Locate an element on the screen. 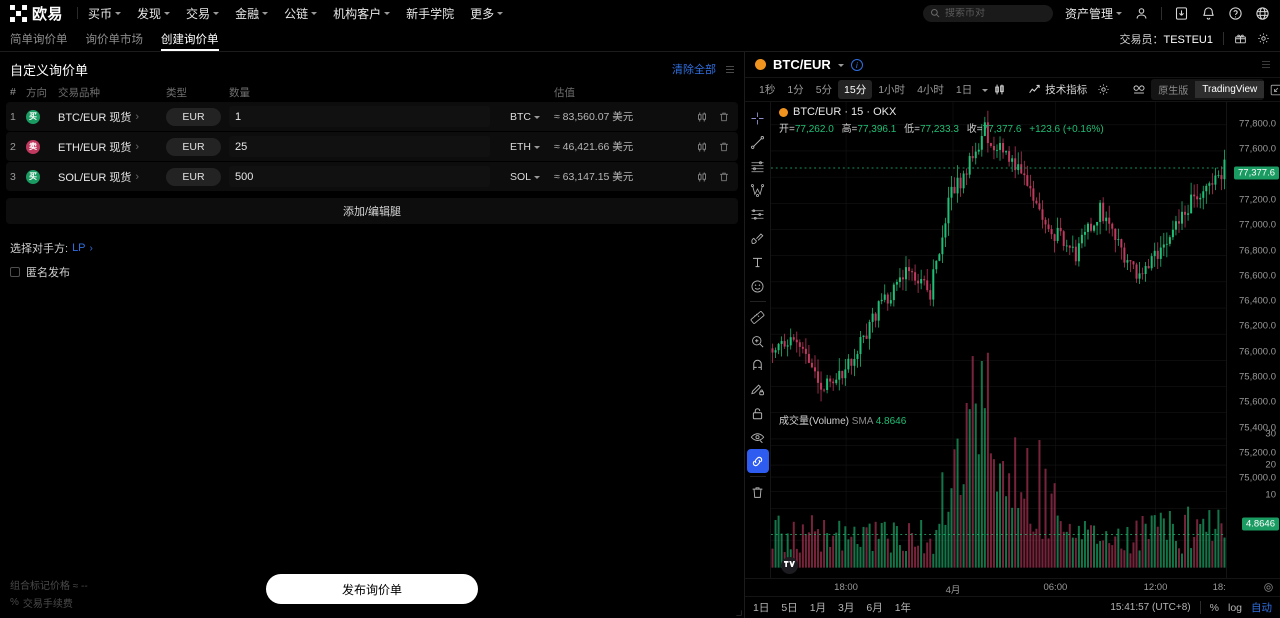 The image size is (1280, 618). clear-all-button: 清除全部 is located at coordinates (694, 70).